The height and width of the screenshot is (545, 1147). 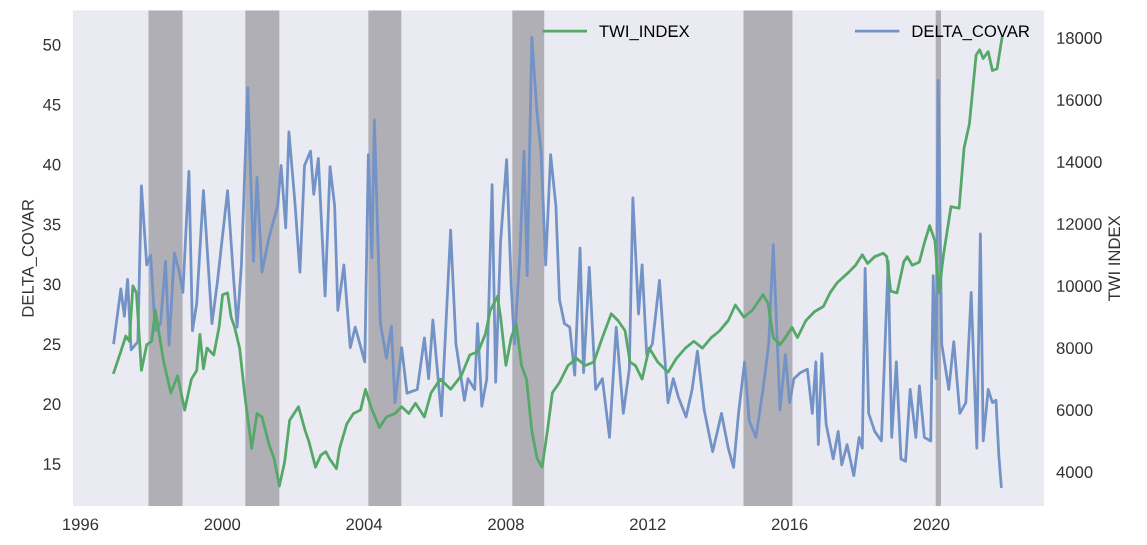 What do you see at coordinates (1114, 258) in the screenshot?
I see `y2-axis-title: TWI INDEX` at bounding box center [1114, 258].